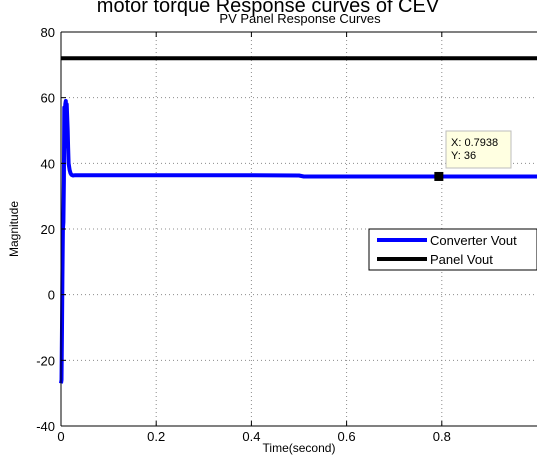 The width and height of the screenshot is (537, 459). What do you see at coordinates (478, 149) in the screenshot?
I see `datatip-box` at bounding box center [478, 149].